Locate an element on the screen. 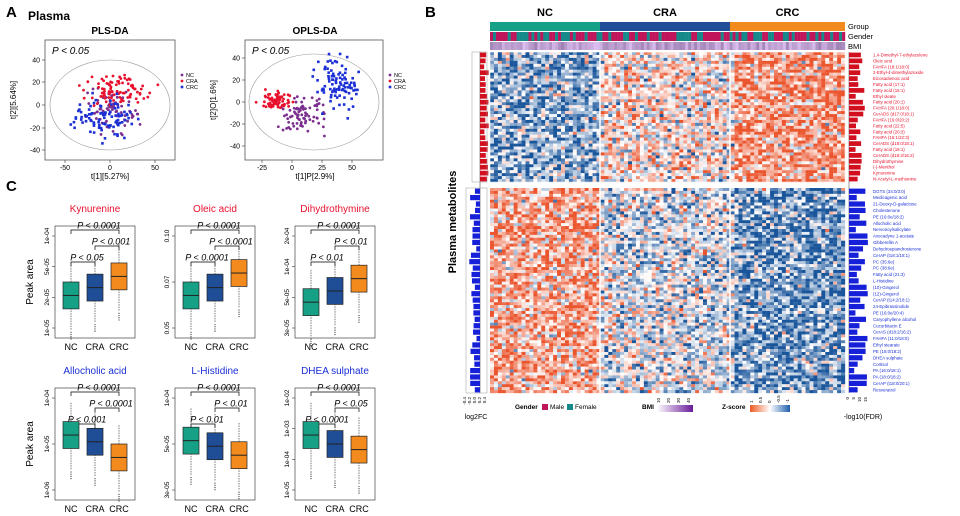  pls-ylabel: t[2][5.64%] is located at coordinates (13, 100).